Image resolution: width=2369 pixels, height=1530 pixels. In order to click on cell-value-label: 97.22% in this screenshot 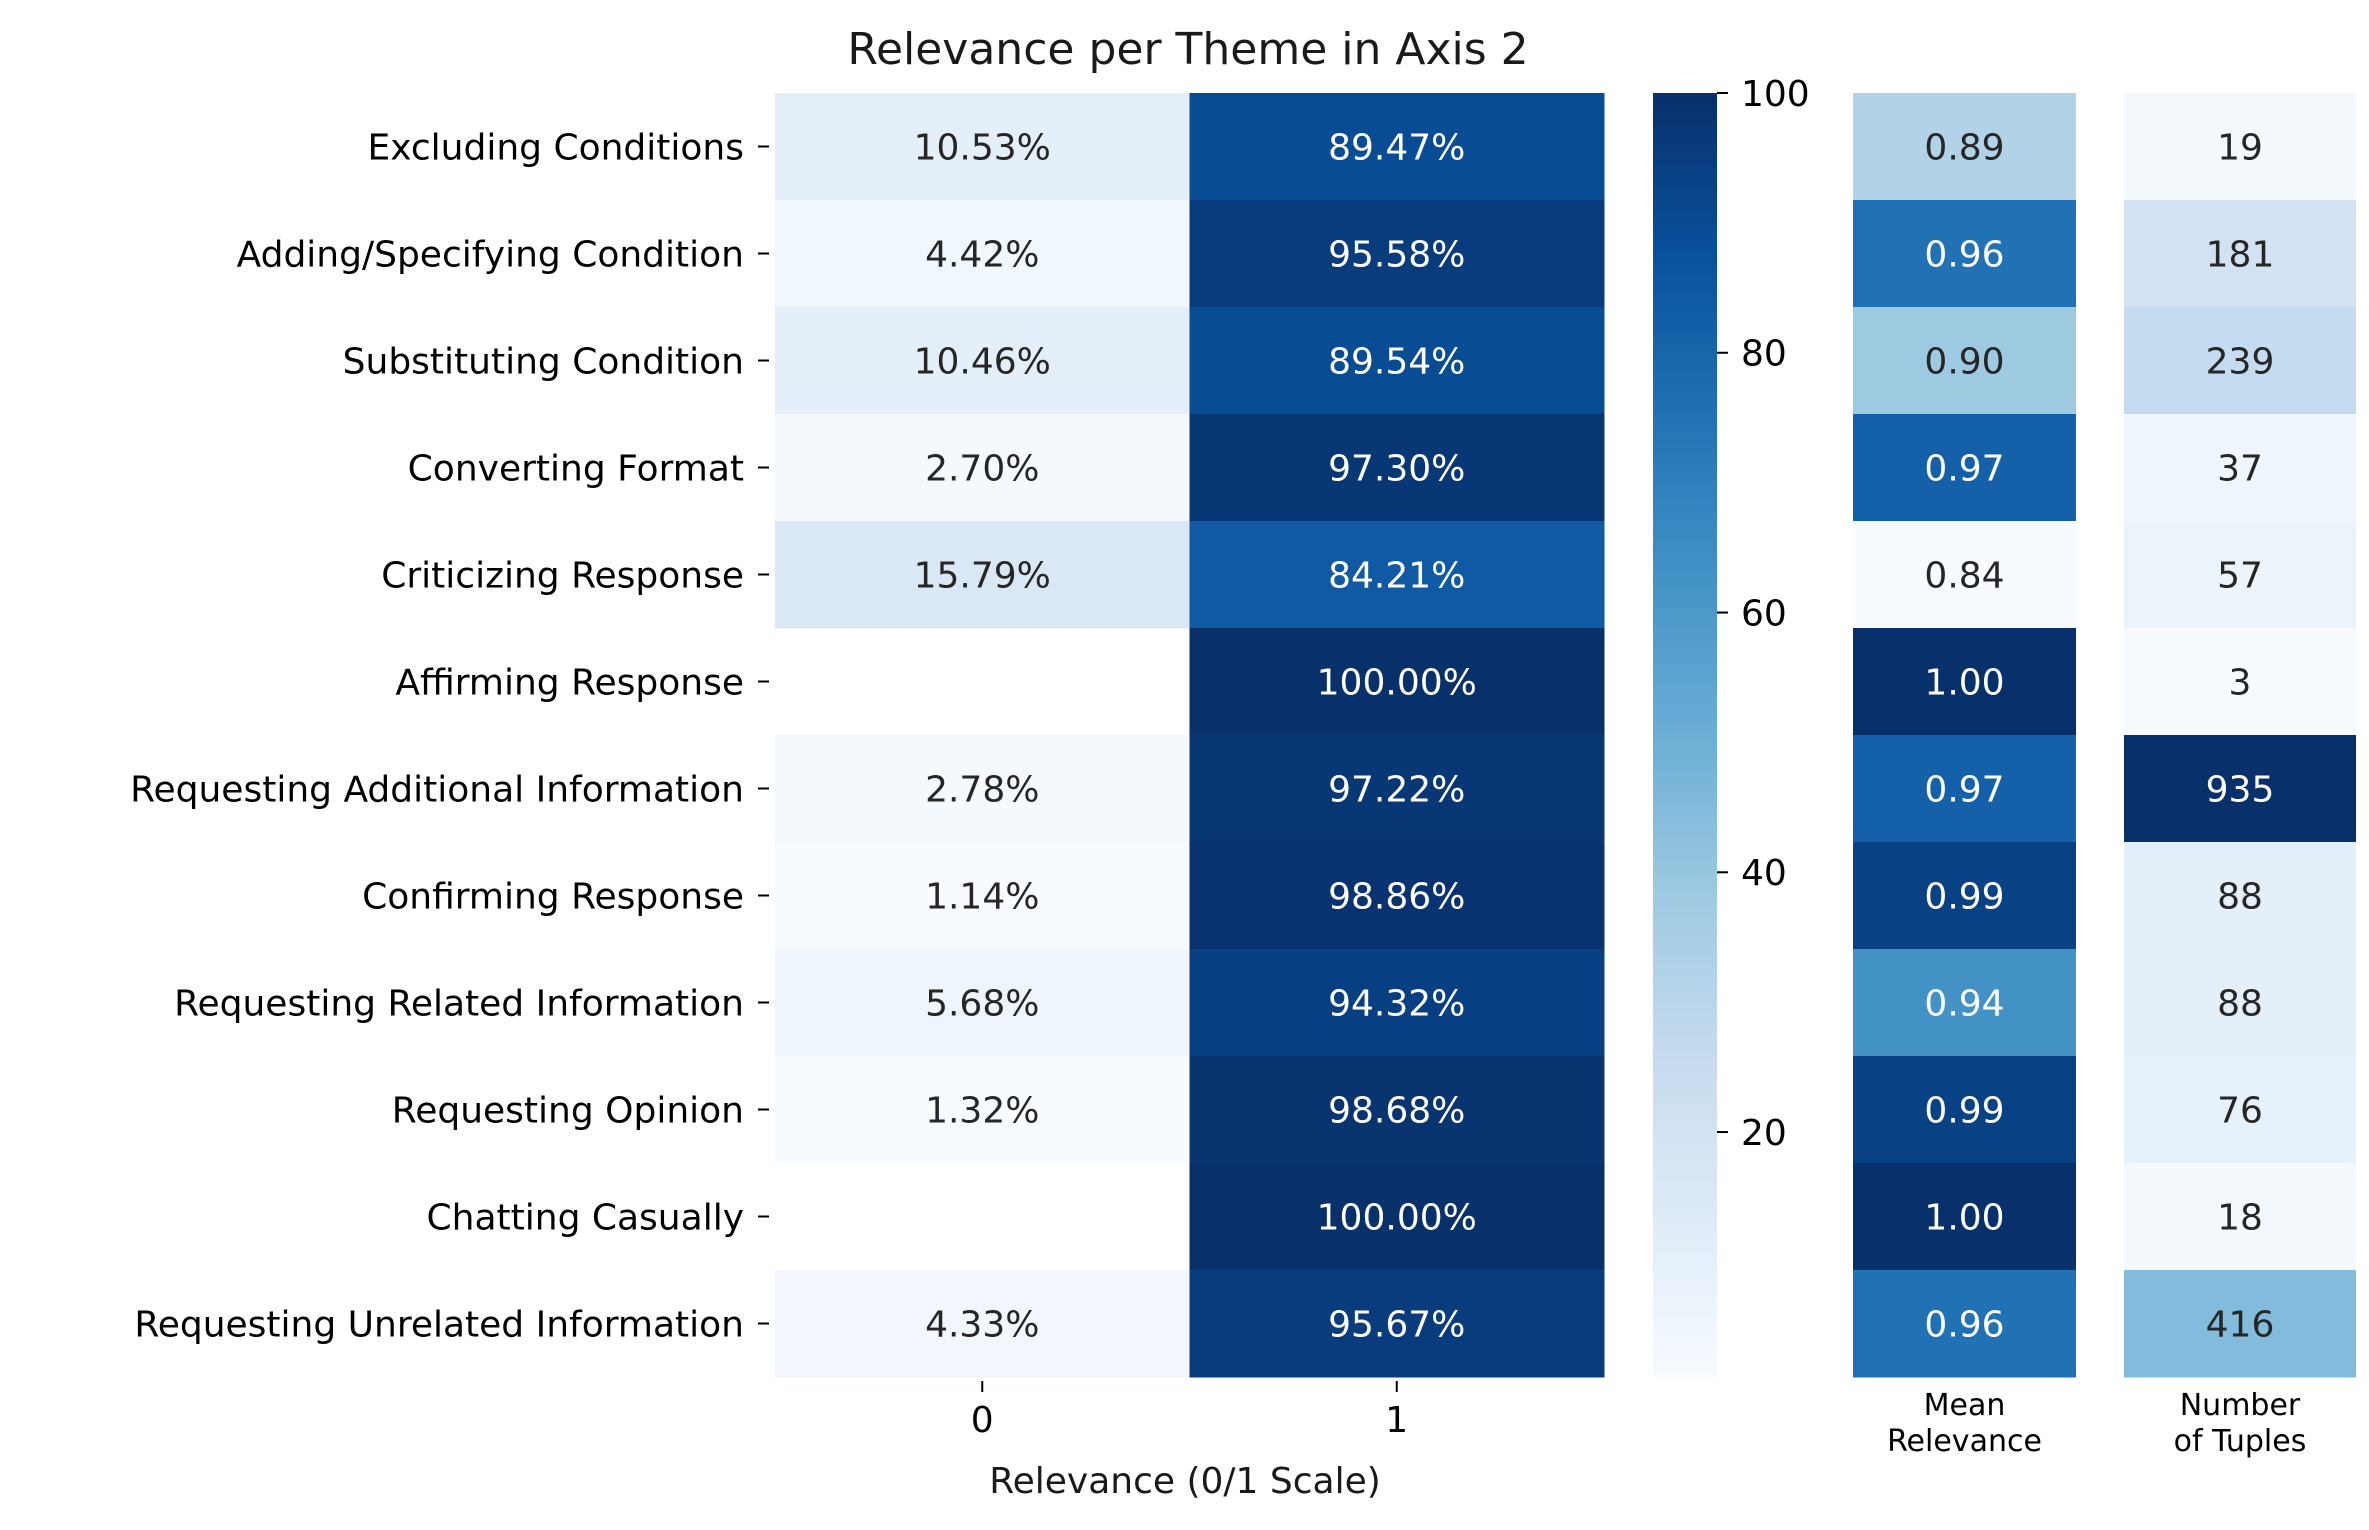, I will do `click(1396, 789)`.